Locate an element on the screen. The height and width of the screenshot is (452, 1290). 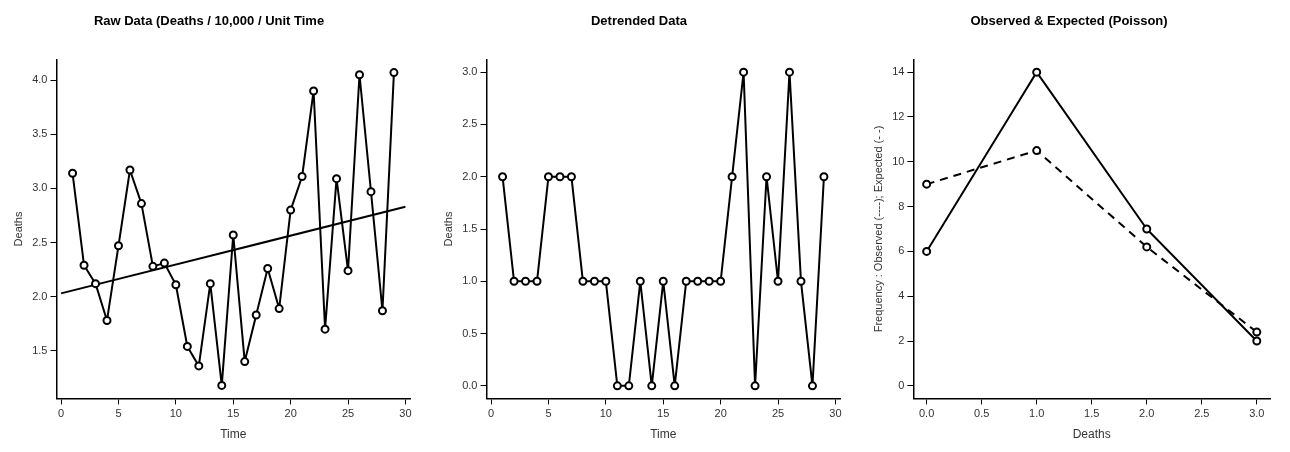
y-tick-label: 1.0 is located at coordinates (470, 280).